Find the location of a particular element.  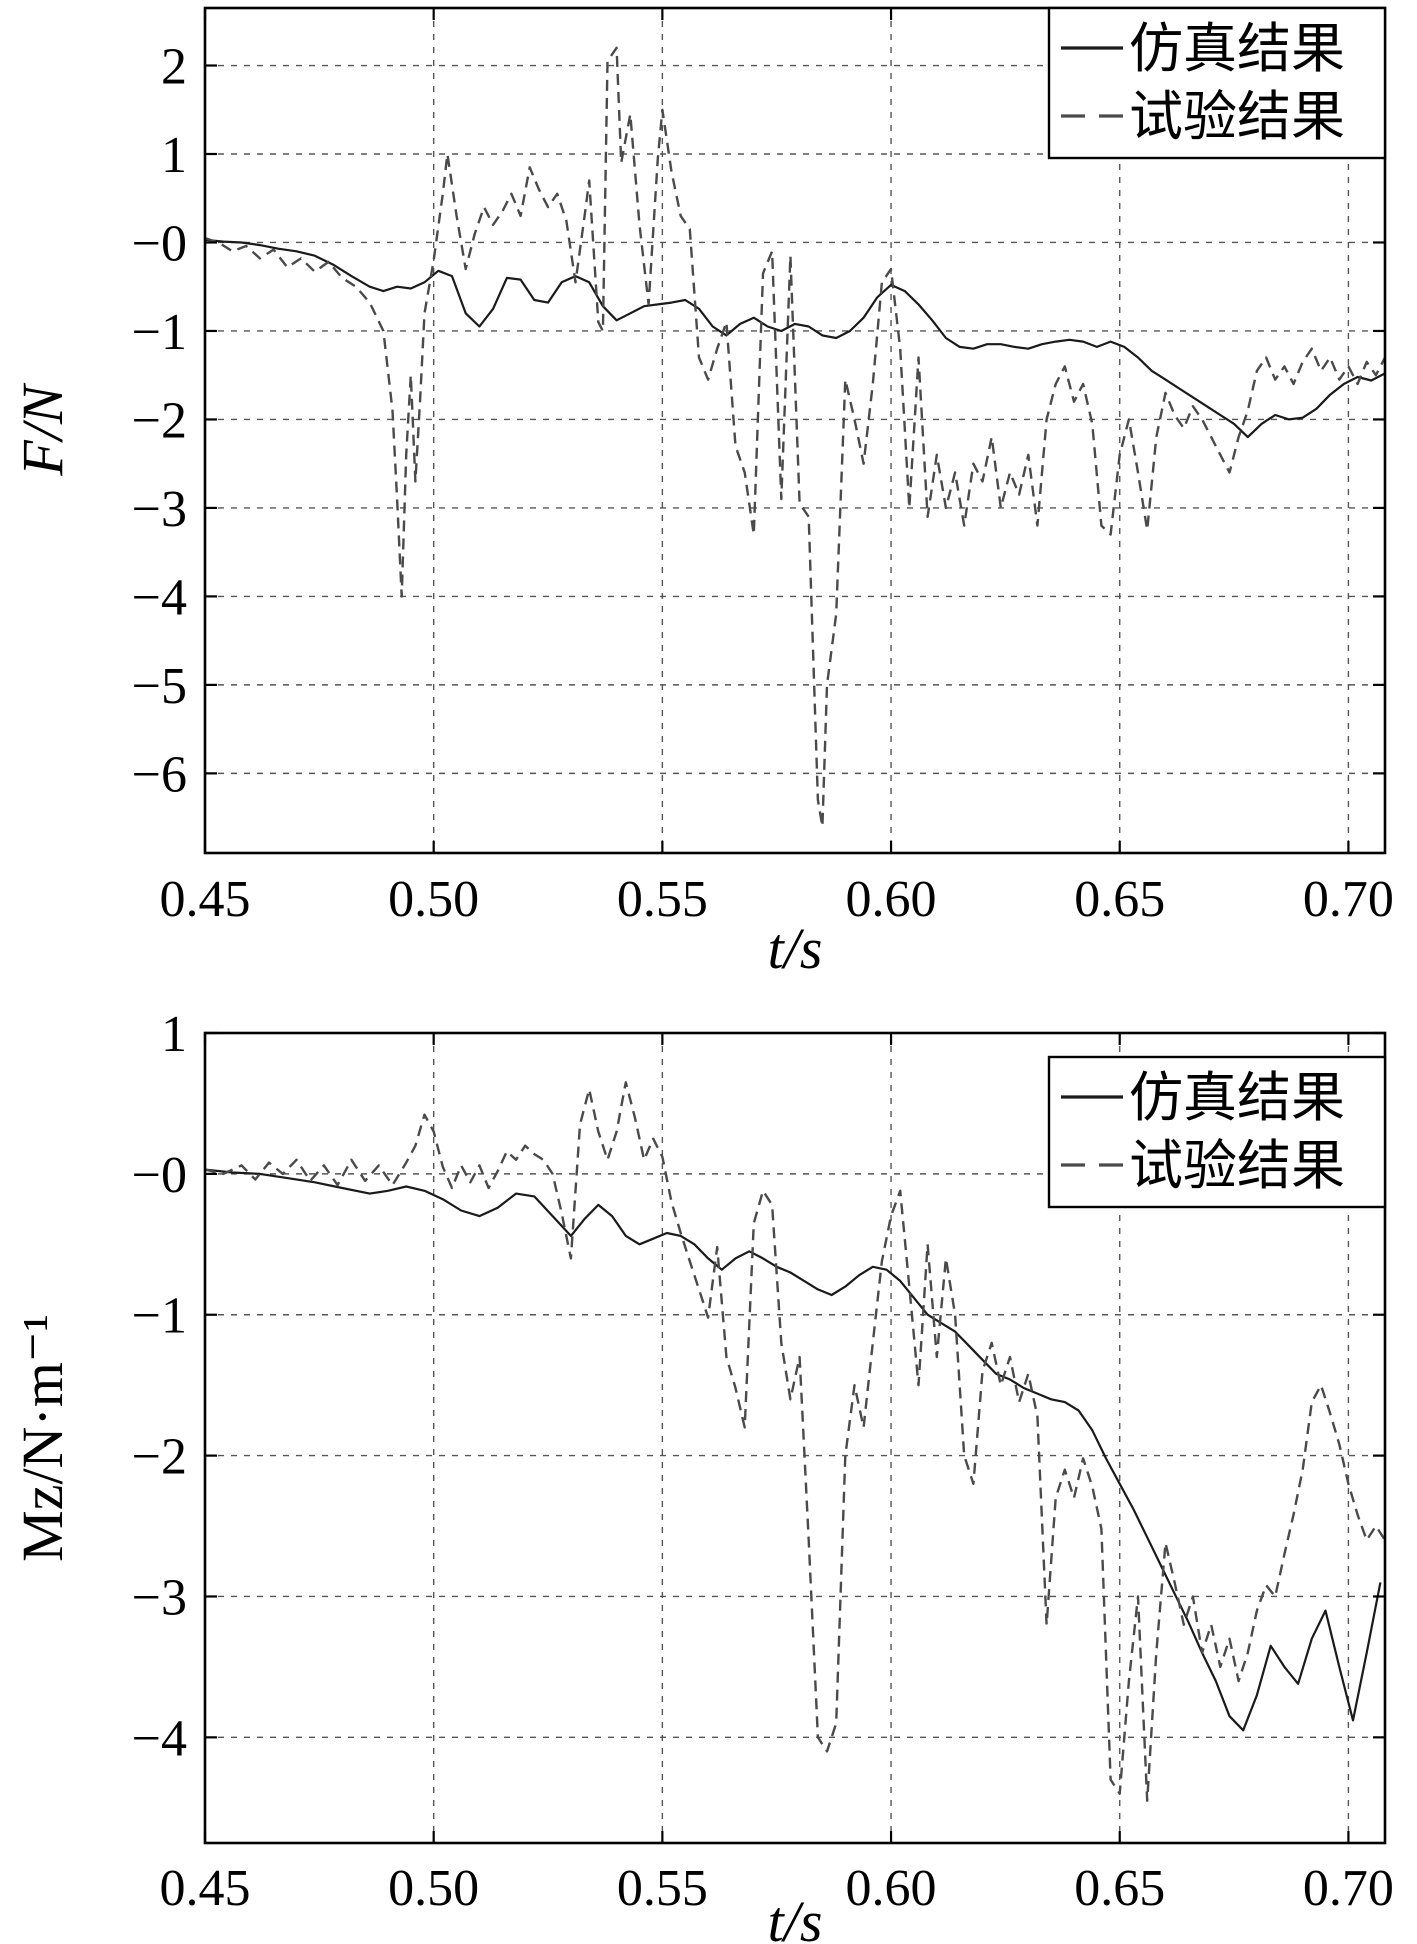

y-tick-label: −6 is located at coordinates (159, 774).